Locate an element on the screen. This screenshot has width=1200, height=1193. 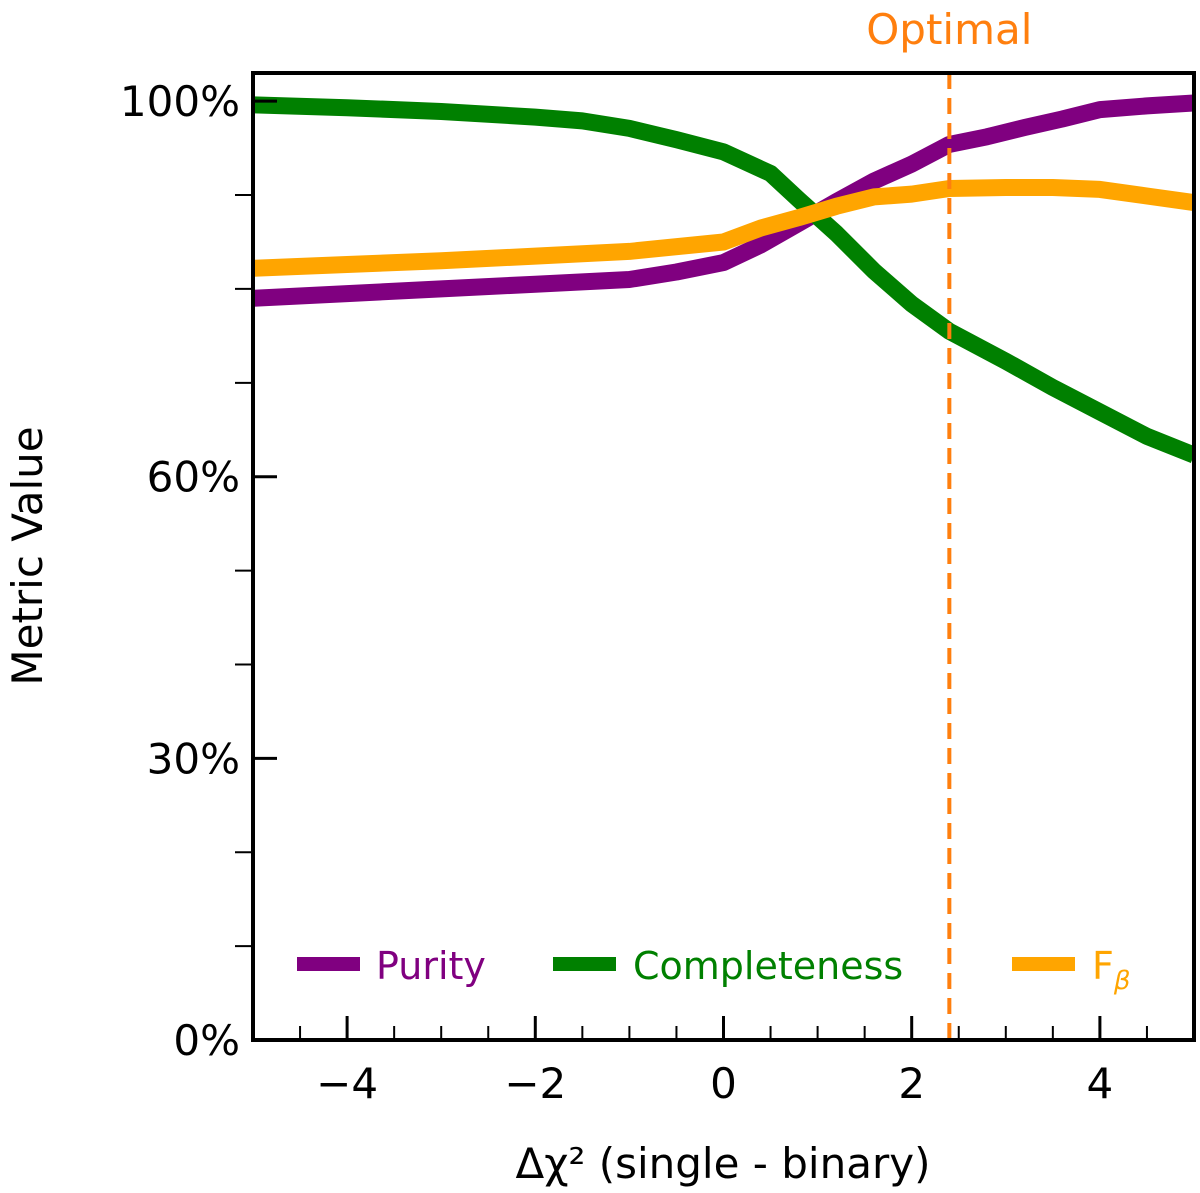
legend-label-fbeta-sub: β is located at coordinates (1122, 981).